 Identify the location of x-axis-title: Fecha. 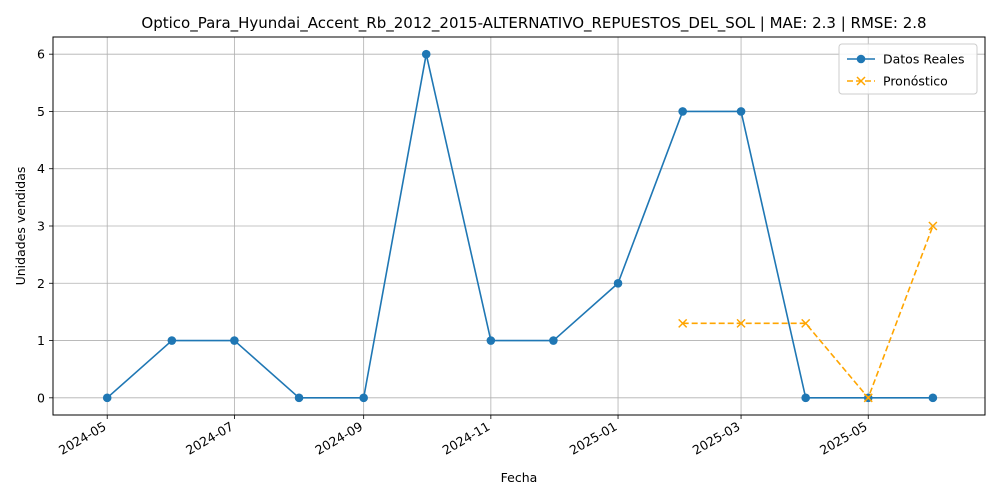
(519, 477).